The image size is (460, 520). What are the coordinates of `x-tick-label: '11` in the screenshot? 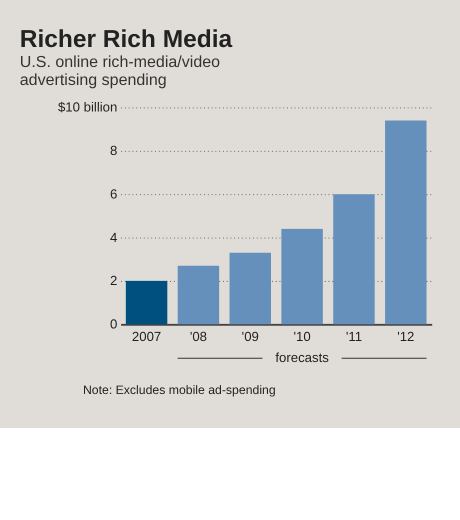 It's located at (354, 336).